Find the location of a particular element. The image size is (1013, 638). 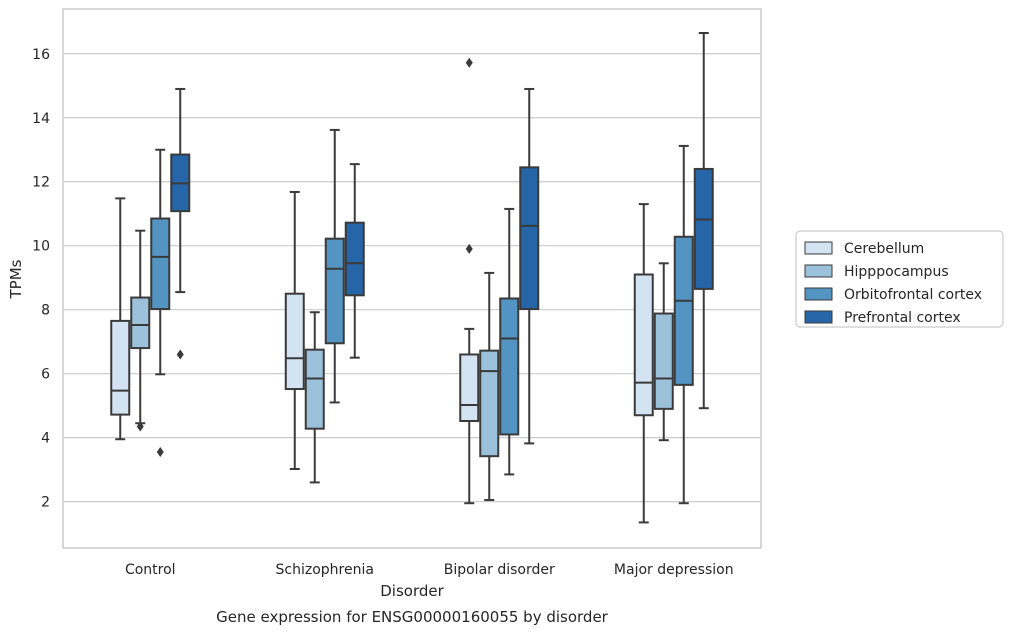

x-tick-label: Schizophrenia is located at coordinates (325, 570).